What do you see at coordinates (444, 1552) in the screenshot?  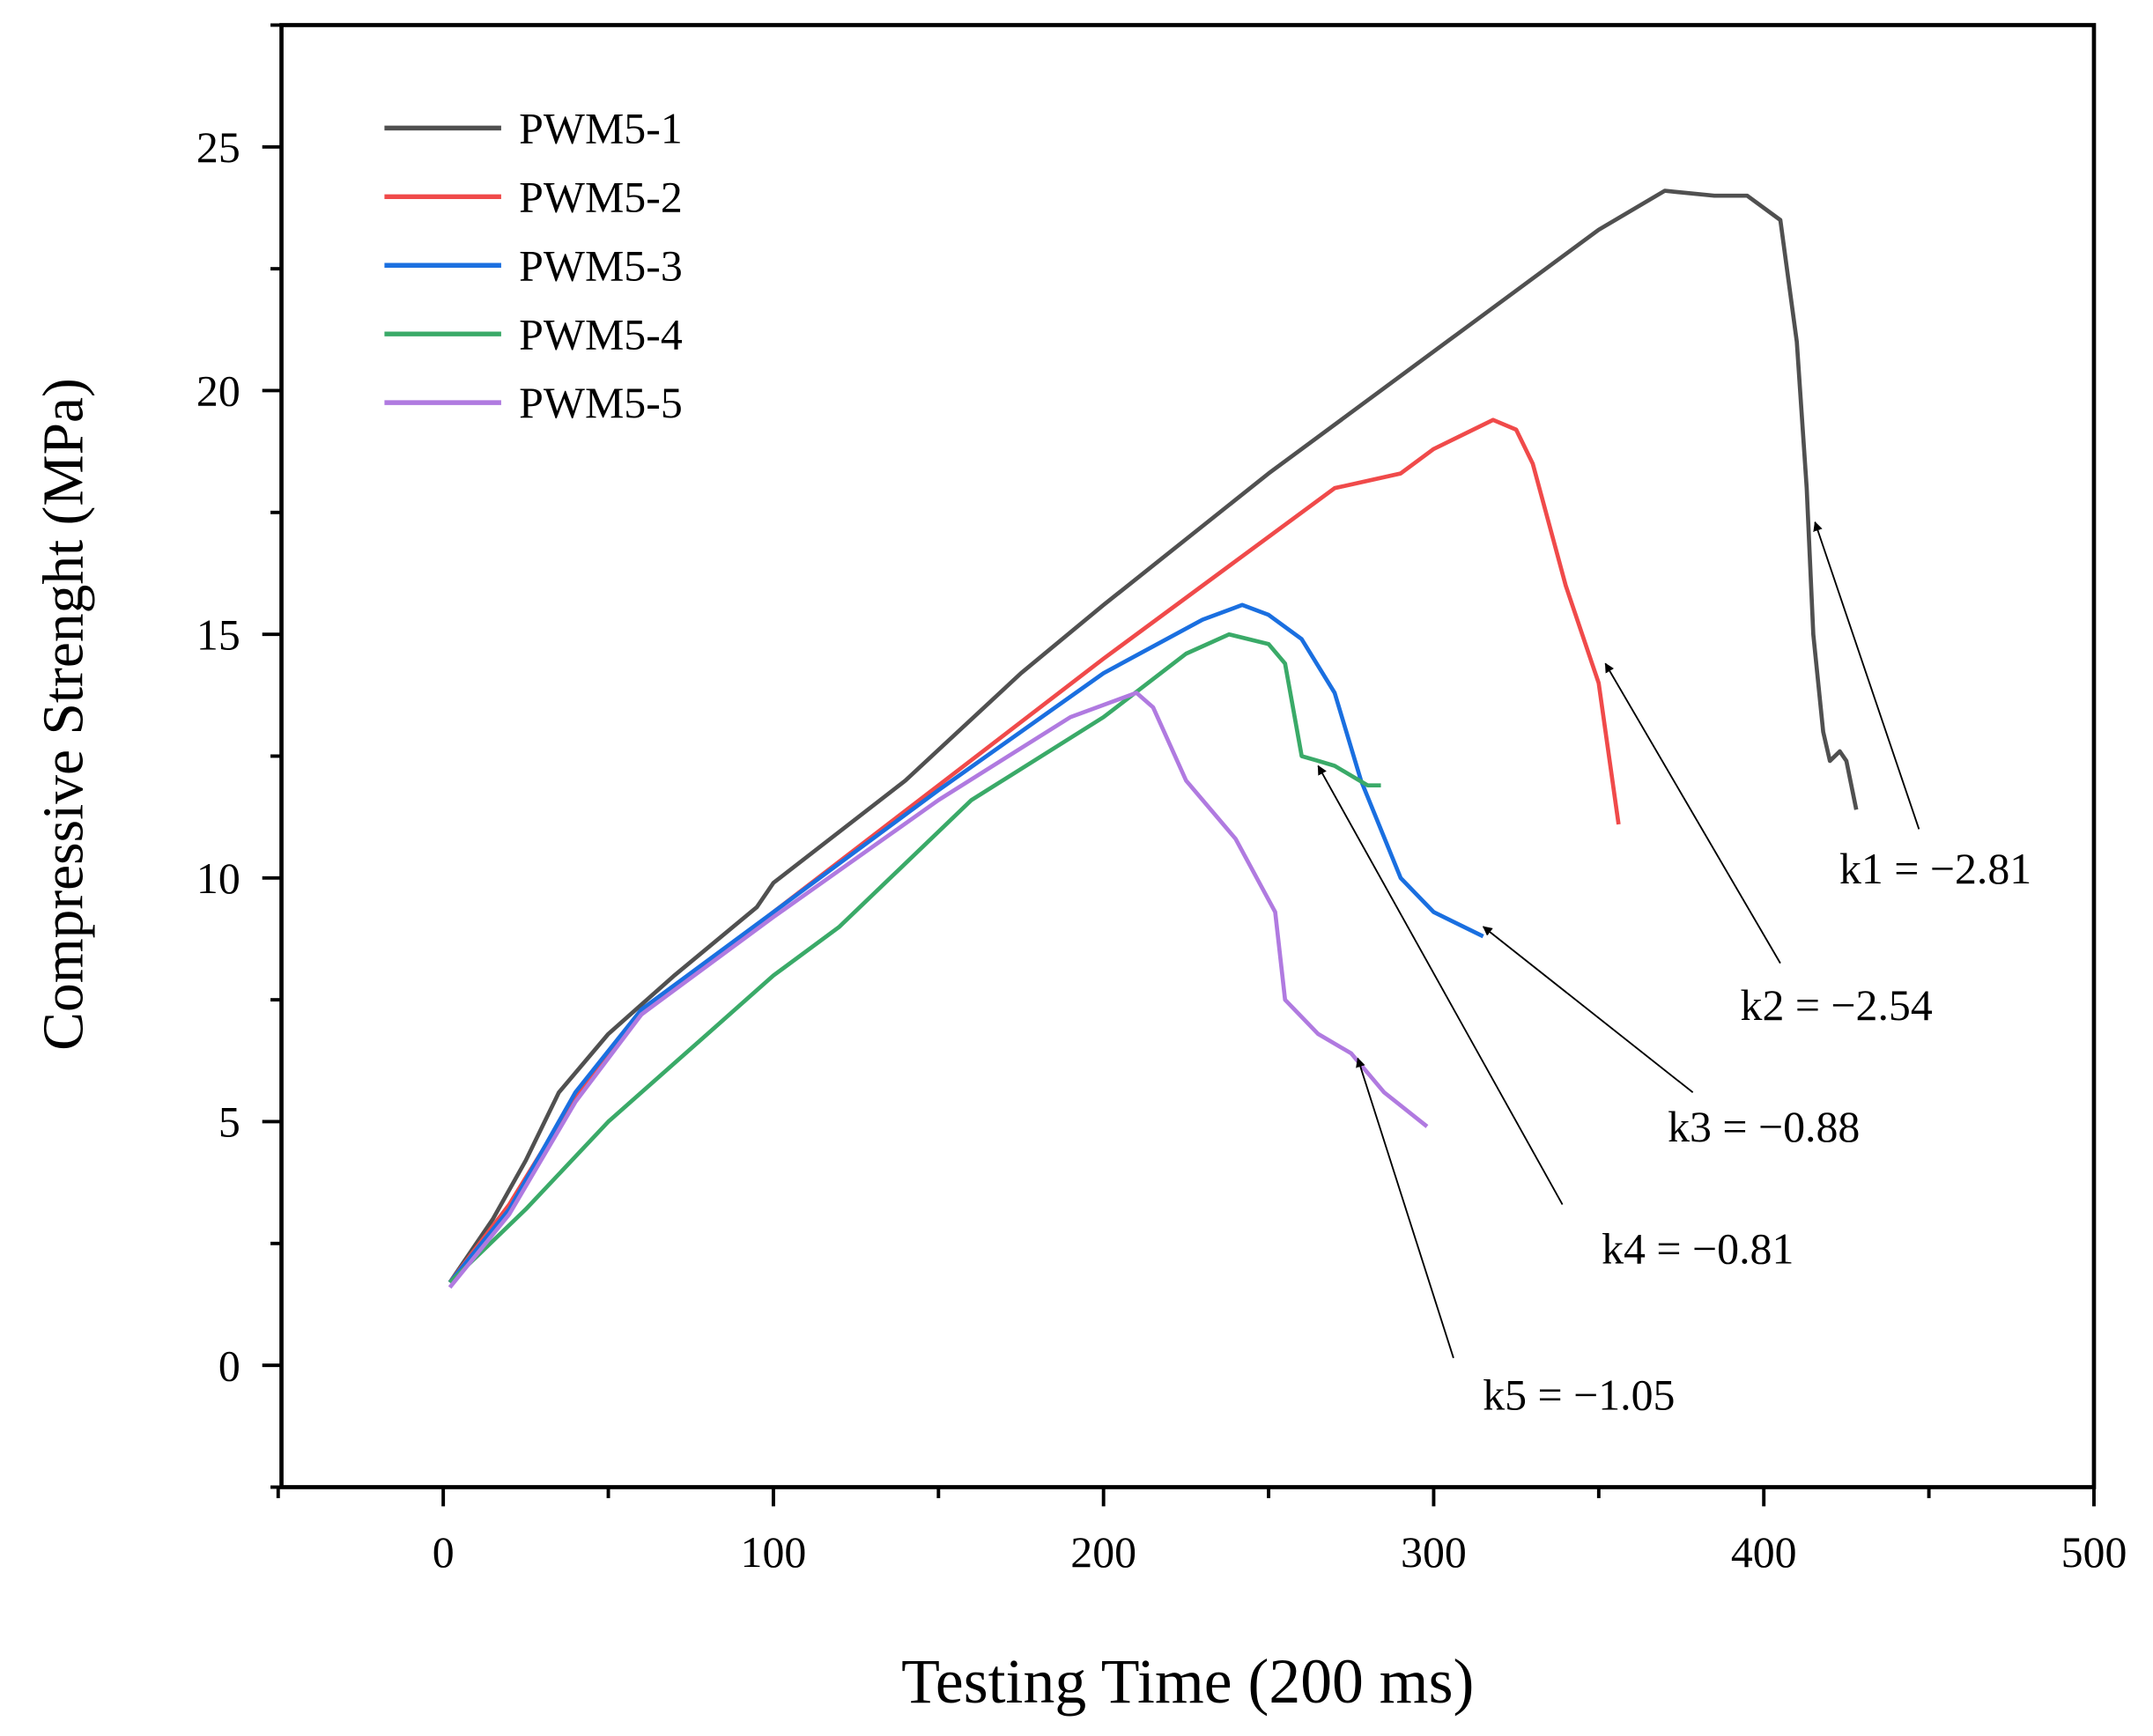 I see `x-tick-label: 0` at bounding box center [444, 1552].